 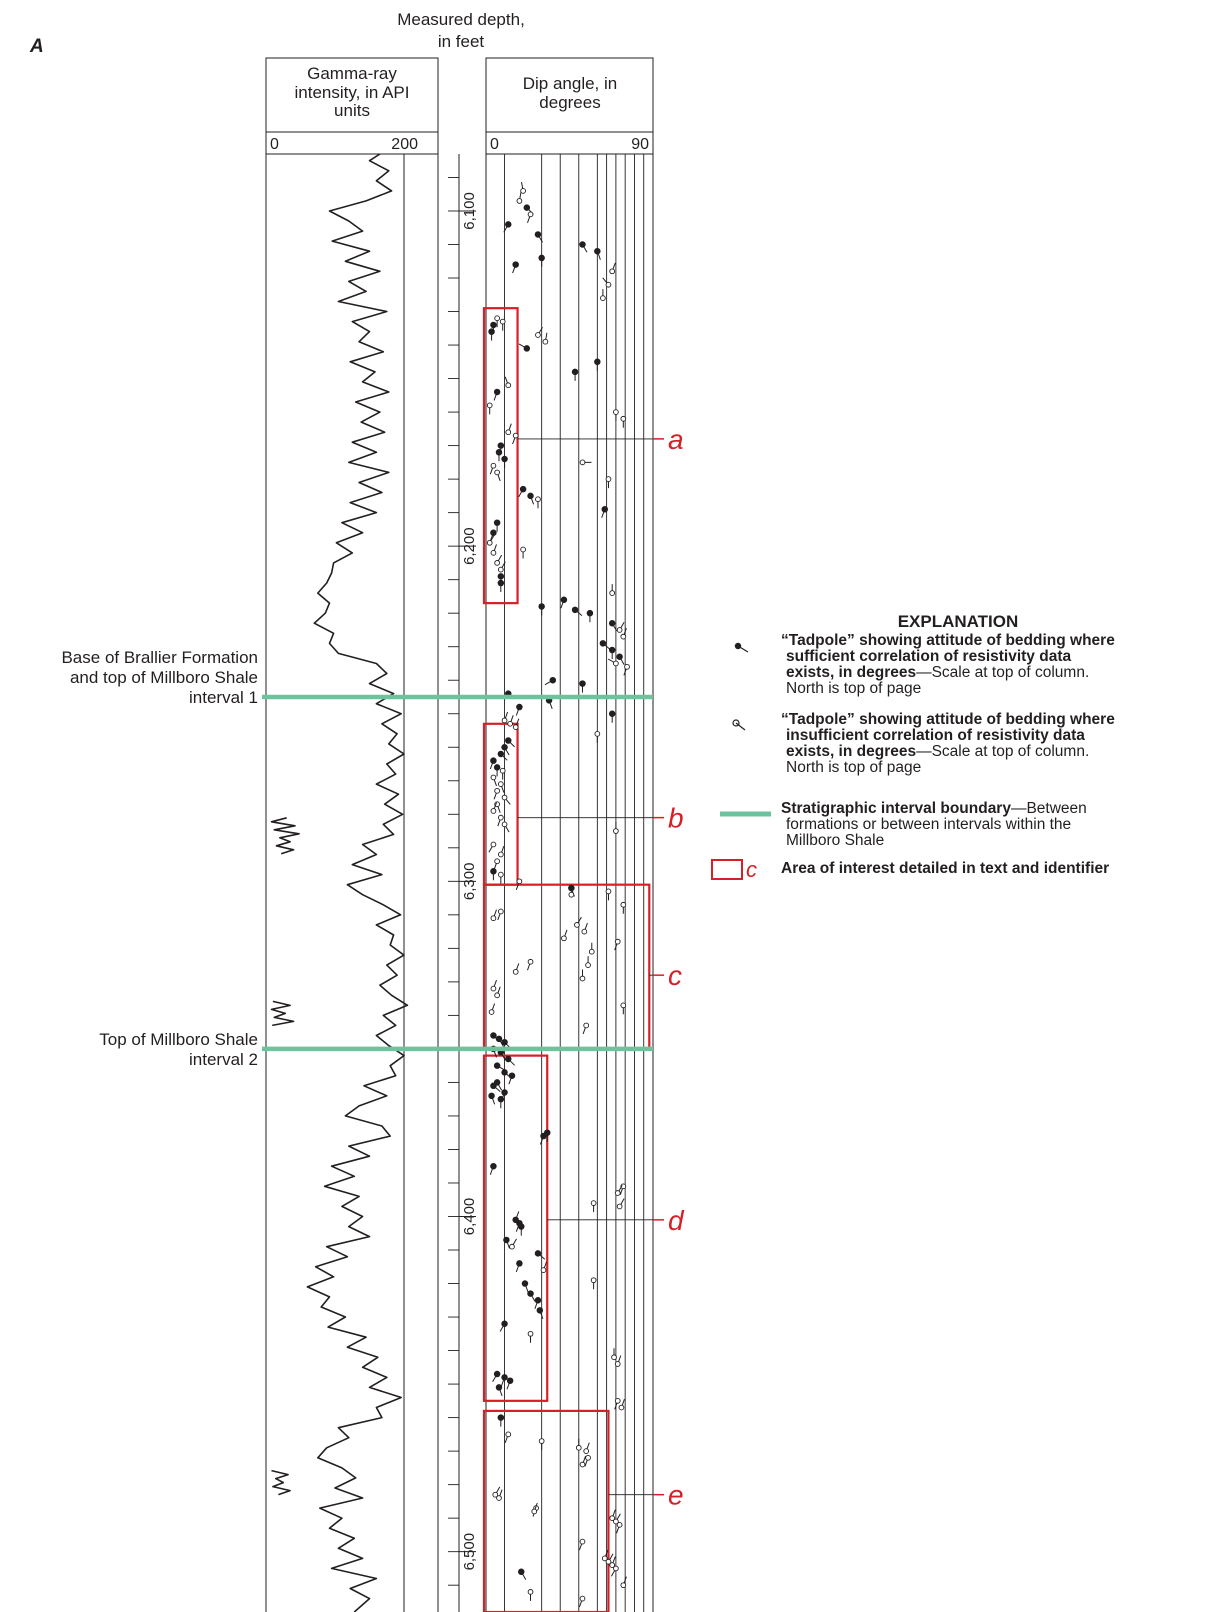 I want to click on area-of-interest-label: b, so click(x=676, y=818).